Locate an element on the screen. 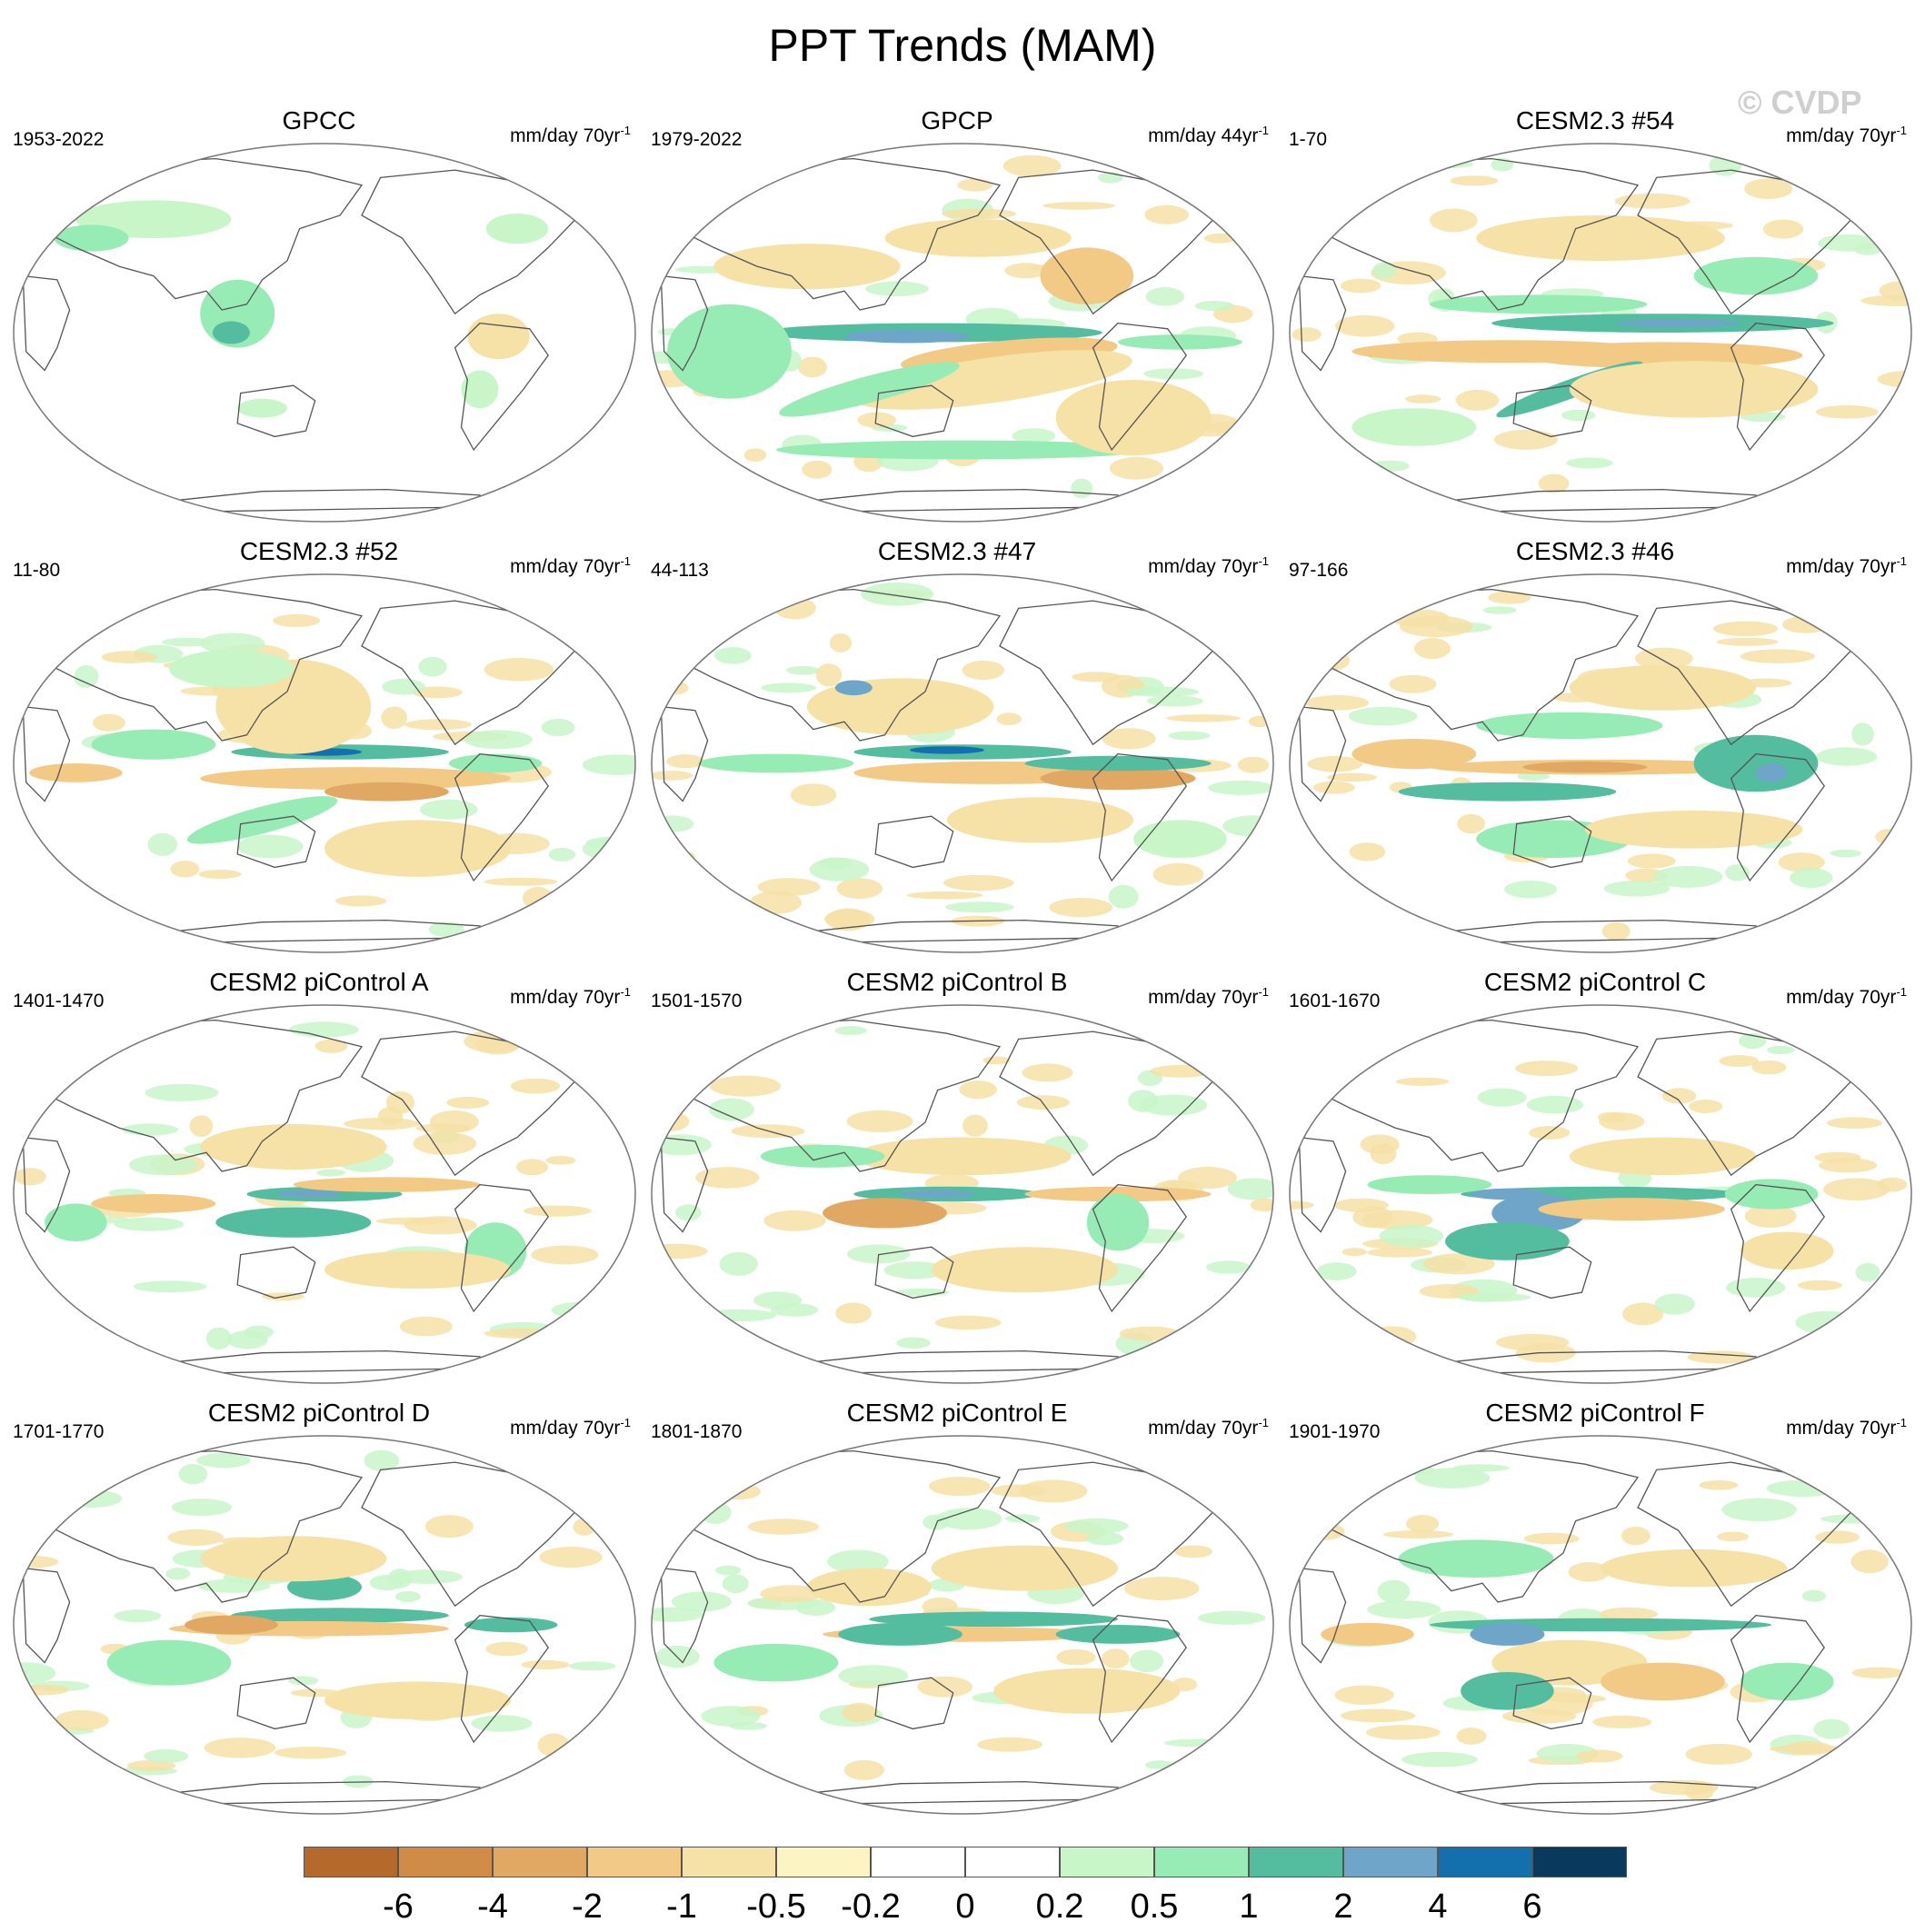  units-exponent: -1 is located at coordinates (625, 1423).